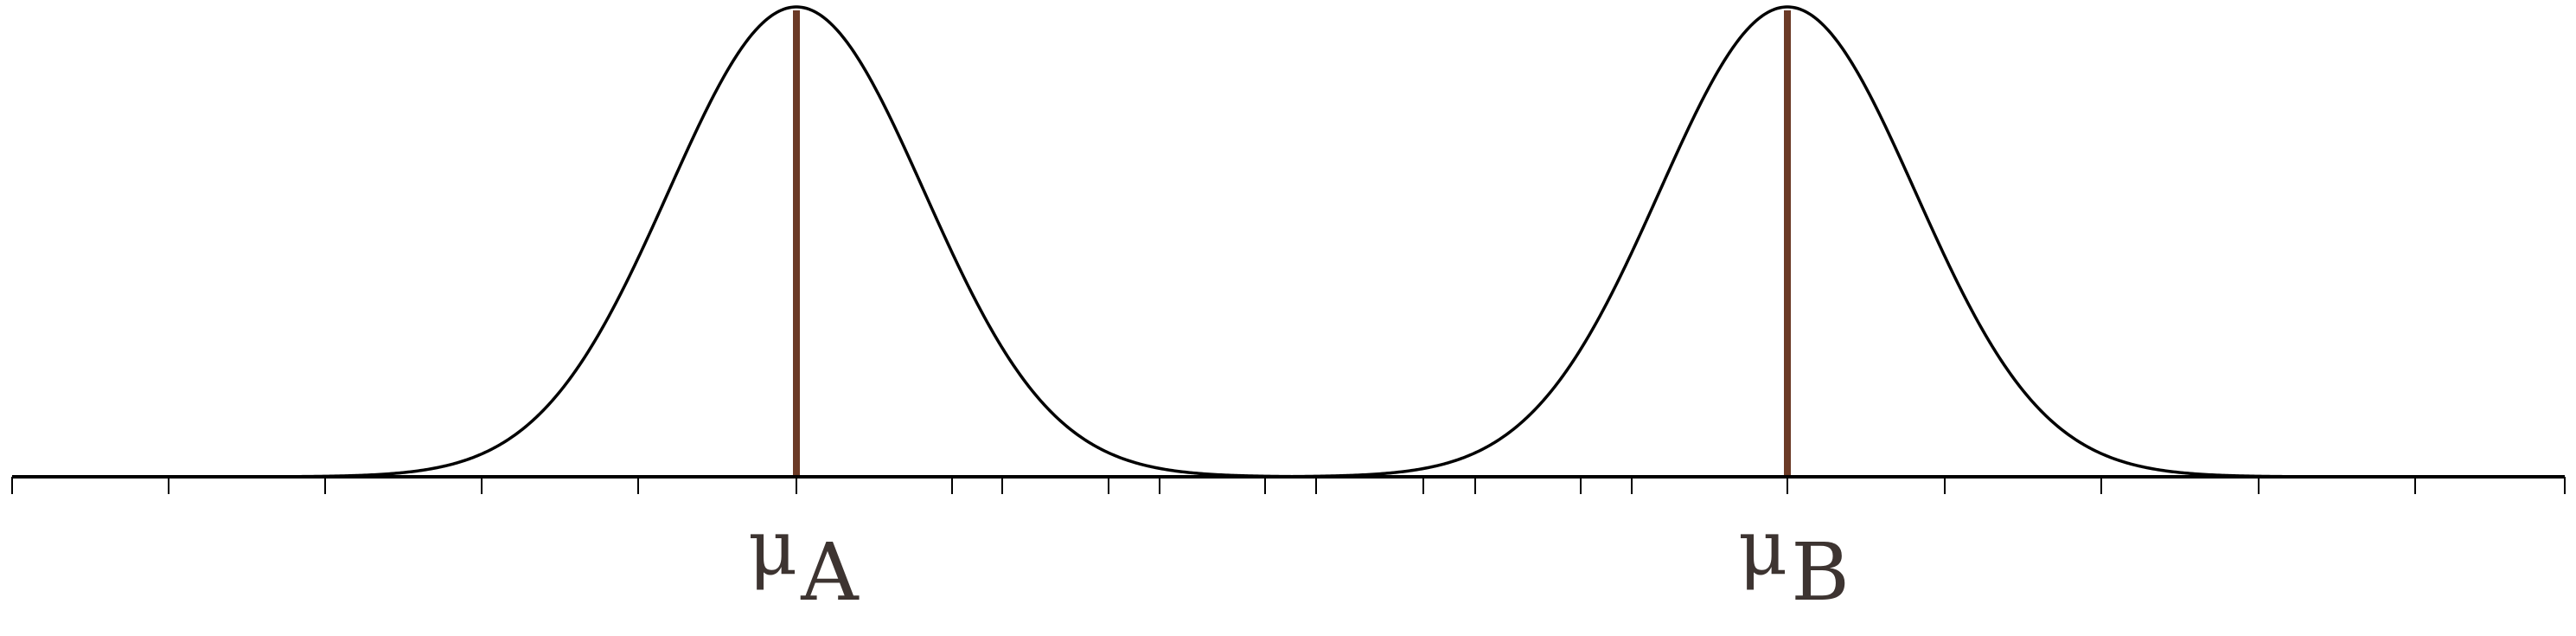  I want to click on mean-a-label: μA, so click(804, 560).